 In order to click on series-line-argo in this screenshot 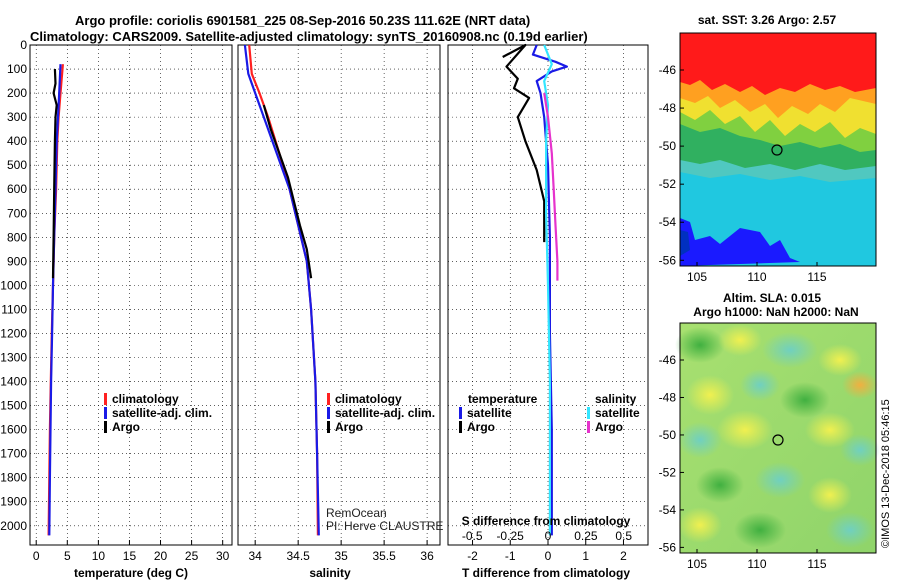, I will do `click(54, 173)`.